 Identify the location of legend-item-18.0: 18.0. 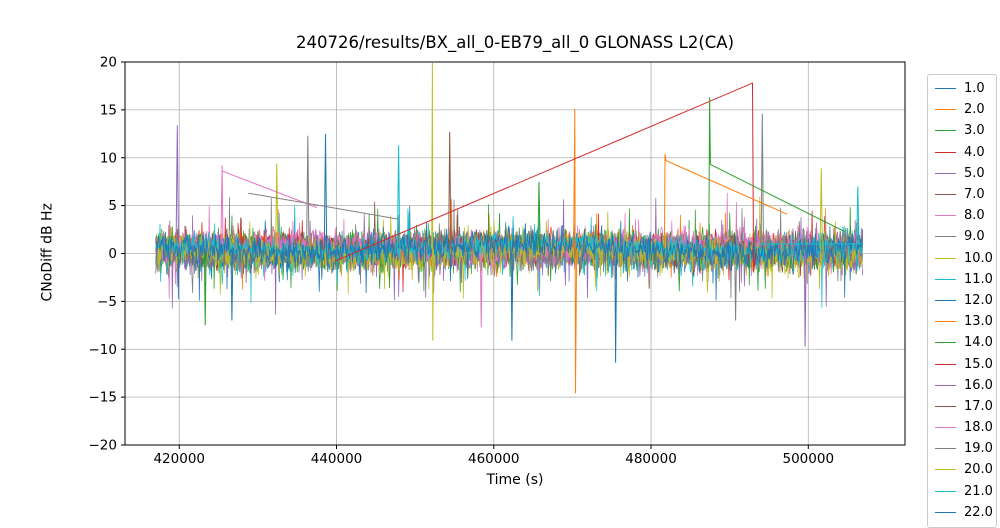
(962, 427).